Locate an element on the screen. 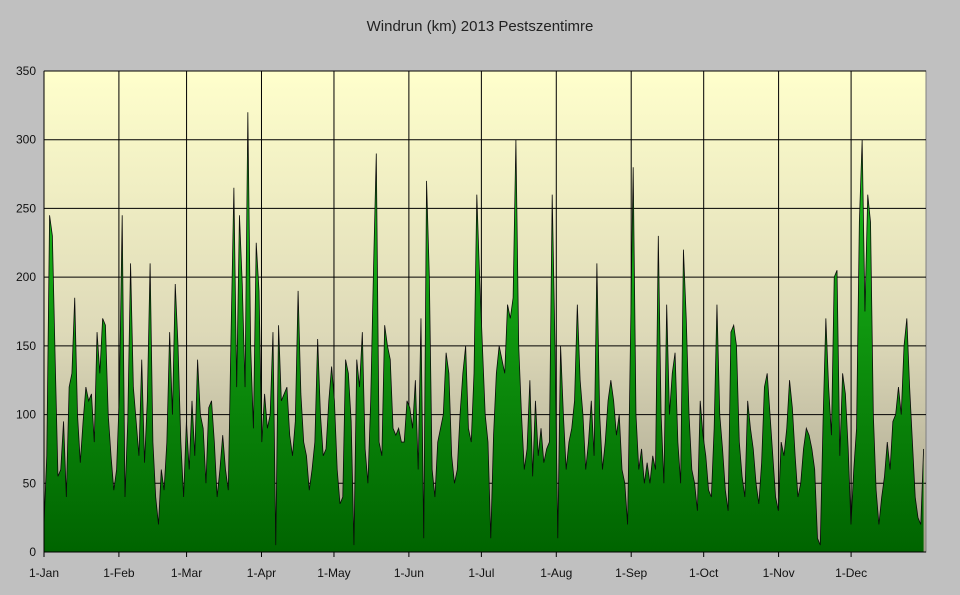  x-tick-label: 1-Apr is located at coordinates (261, 573).